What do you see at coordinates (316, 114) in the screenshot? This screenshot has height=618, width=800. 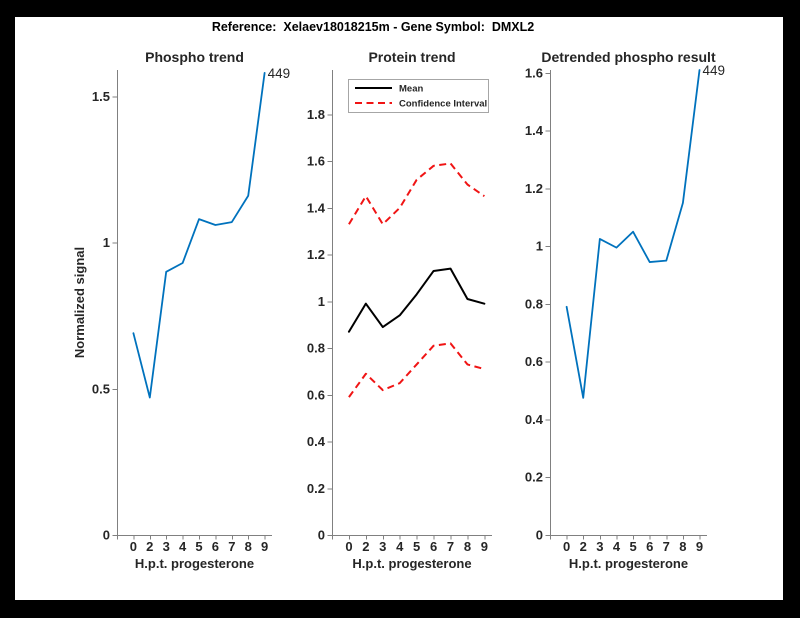 I see `y-tick-label: 1.8` at bounding box center [316, 114].